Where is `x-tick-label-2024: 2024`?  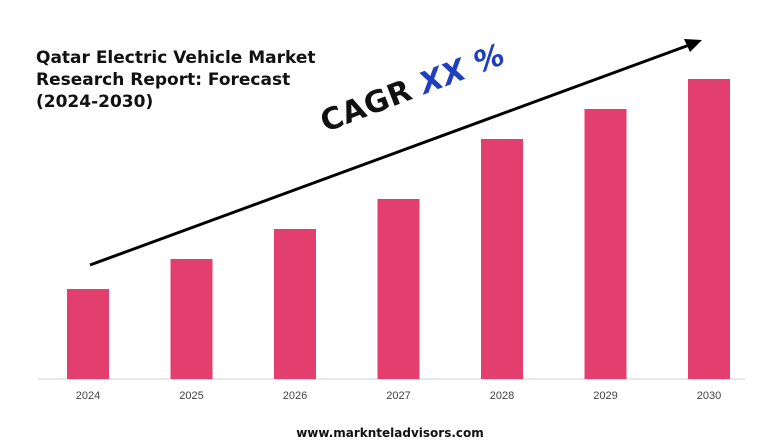 x-tick-label-2024: 2024 is located at coordinates (88, 396).